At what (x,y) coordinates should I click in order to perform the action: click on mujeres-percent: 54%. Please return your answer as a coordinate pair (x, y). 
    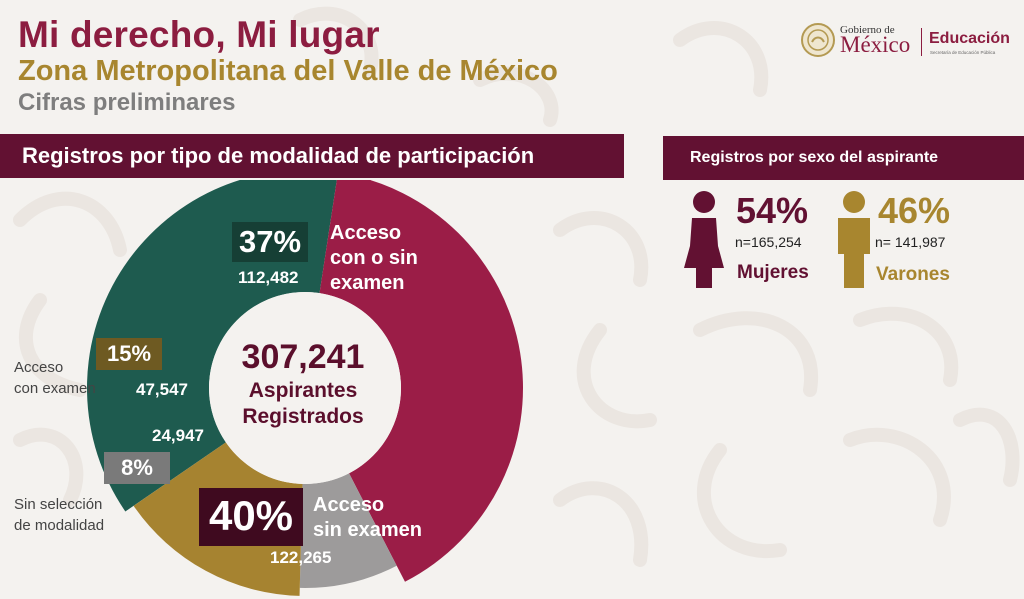
    Looking at the image, I should click on (772, 210).